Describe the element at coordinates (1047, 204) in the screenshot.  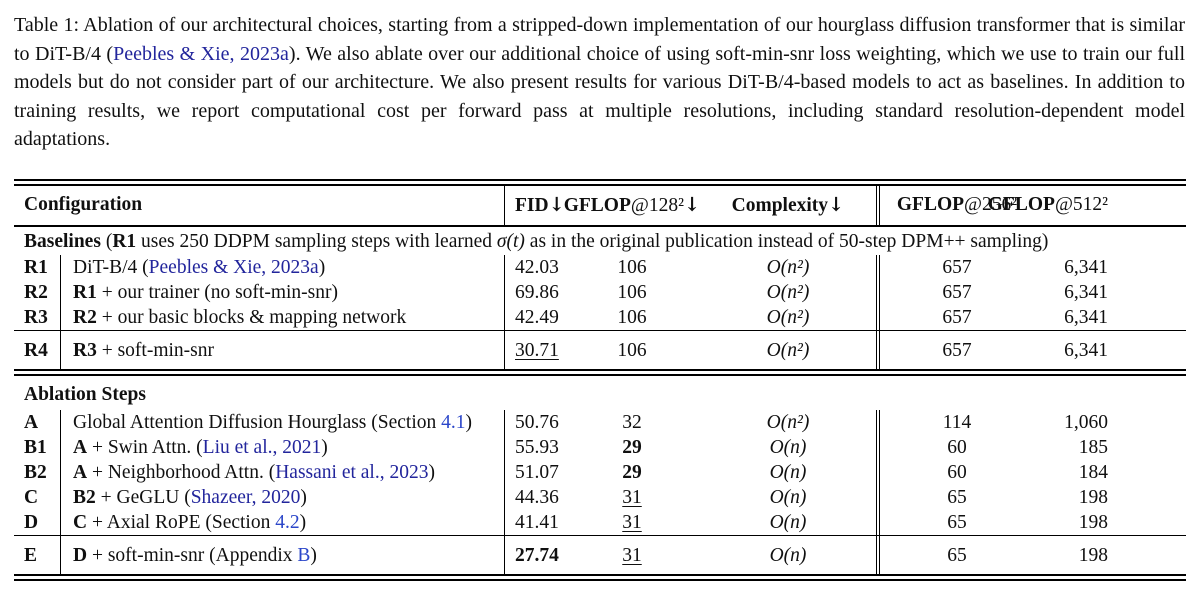
I see `col-header-gflop512: GFLOP@512²` at that location.